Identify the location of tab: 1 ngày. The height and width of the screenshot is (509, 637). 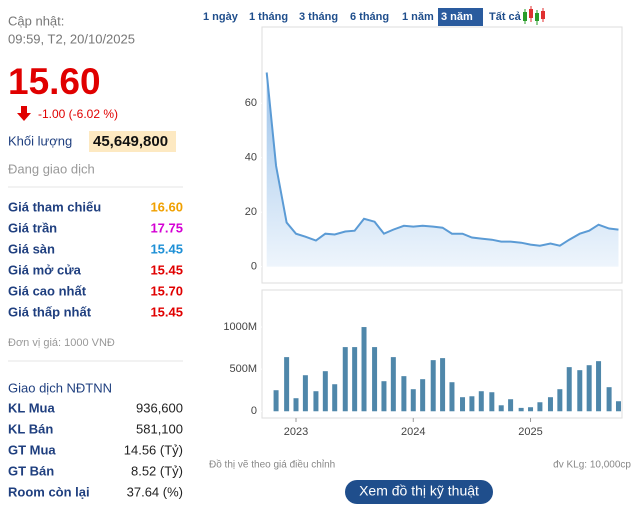
(221, 17).